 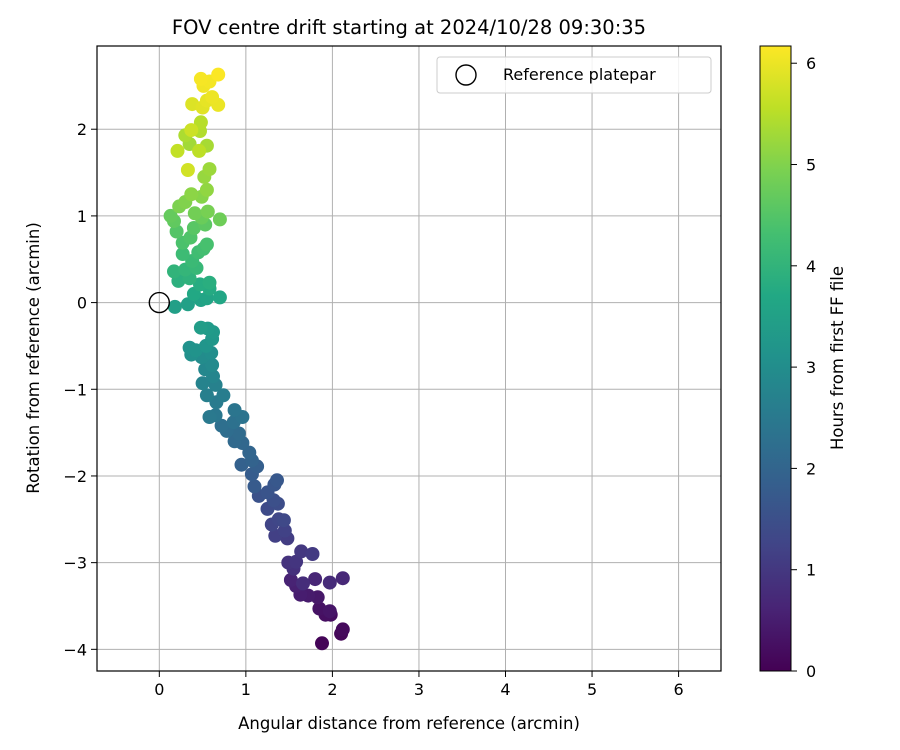 What do you see at coordinates (811, 165) in the screenshot?
I see `colorbar-tick-label: 5` at bounding box center [811, 165].